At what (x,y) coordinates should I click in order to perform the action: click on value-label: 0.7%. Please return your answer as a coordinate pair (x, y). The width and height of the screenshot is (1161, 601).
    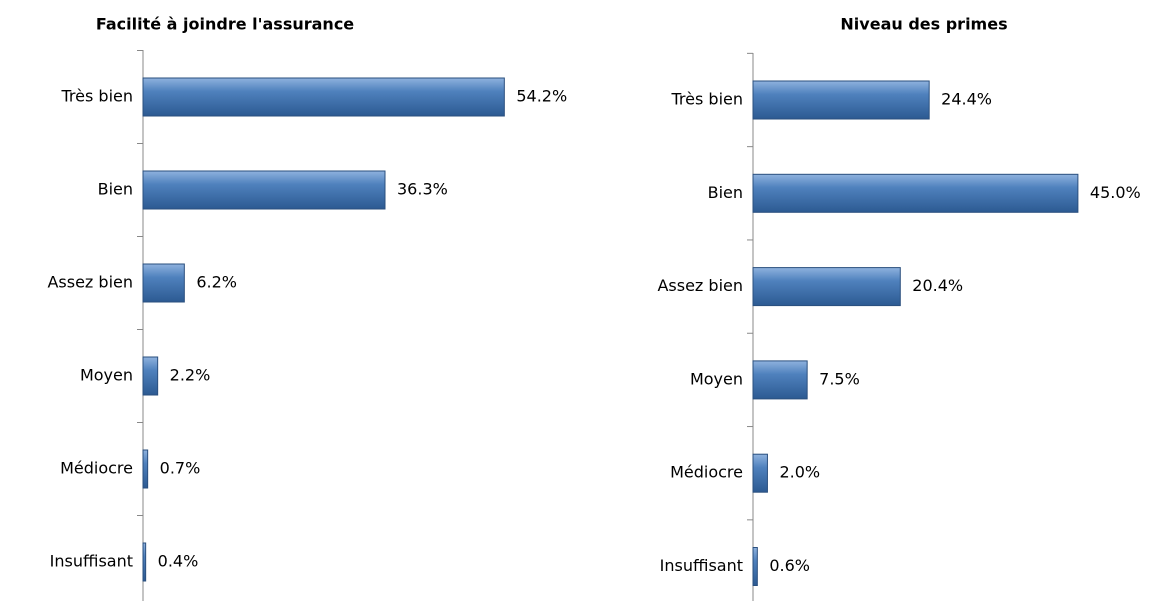
    Looking at the image, I should click on (180, 468).